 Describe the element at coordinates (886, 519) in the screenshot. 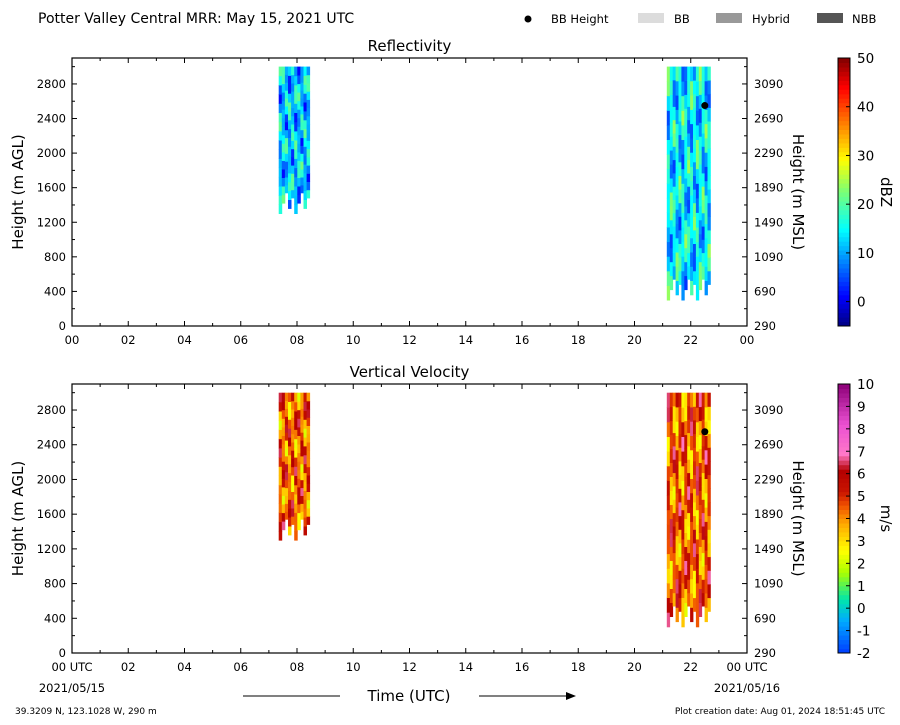

I see `colorbar-title: m/s` at that location.